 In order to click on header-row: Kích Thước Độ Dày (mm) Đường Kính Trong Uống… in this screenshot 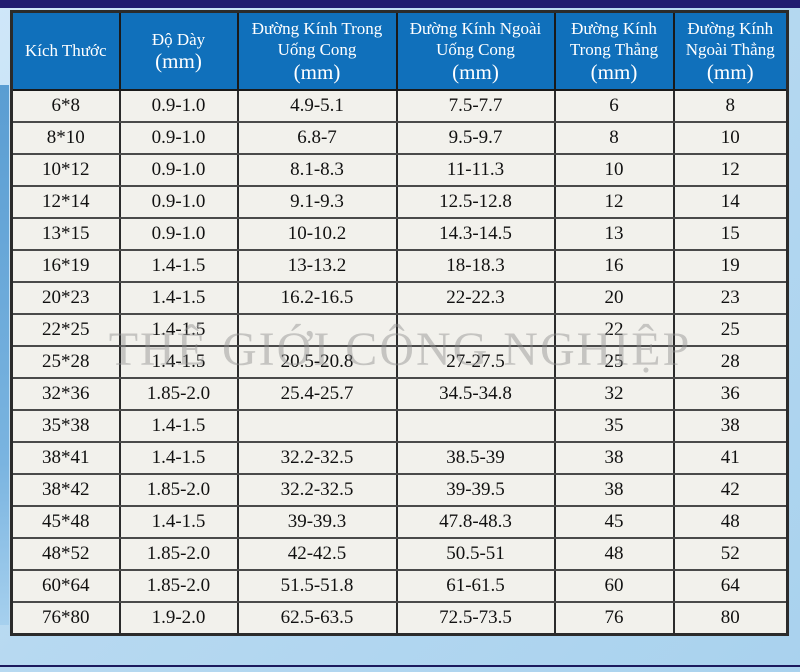, I will do `click(399, 50)`.